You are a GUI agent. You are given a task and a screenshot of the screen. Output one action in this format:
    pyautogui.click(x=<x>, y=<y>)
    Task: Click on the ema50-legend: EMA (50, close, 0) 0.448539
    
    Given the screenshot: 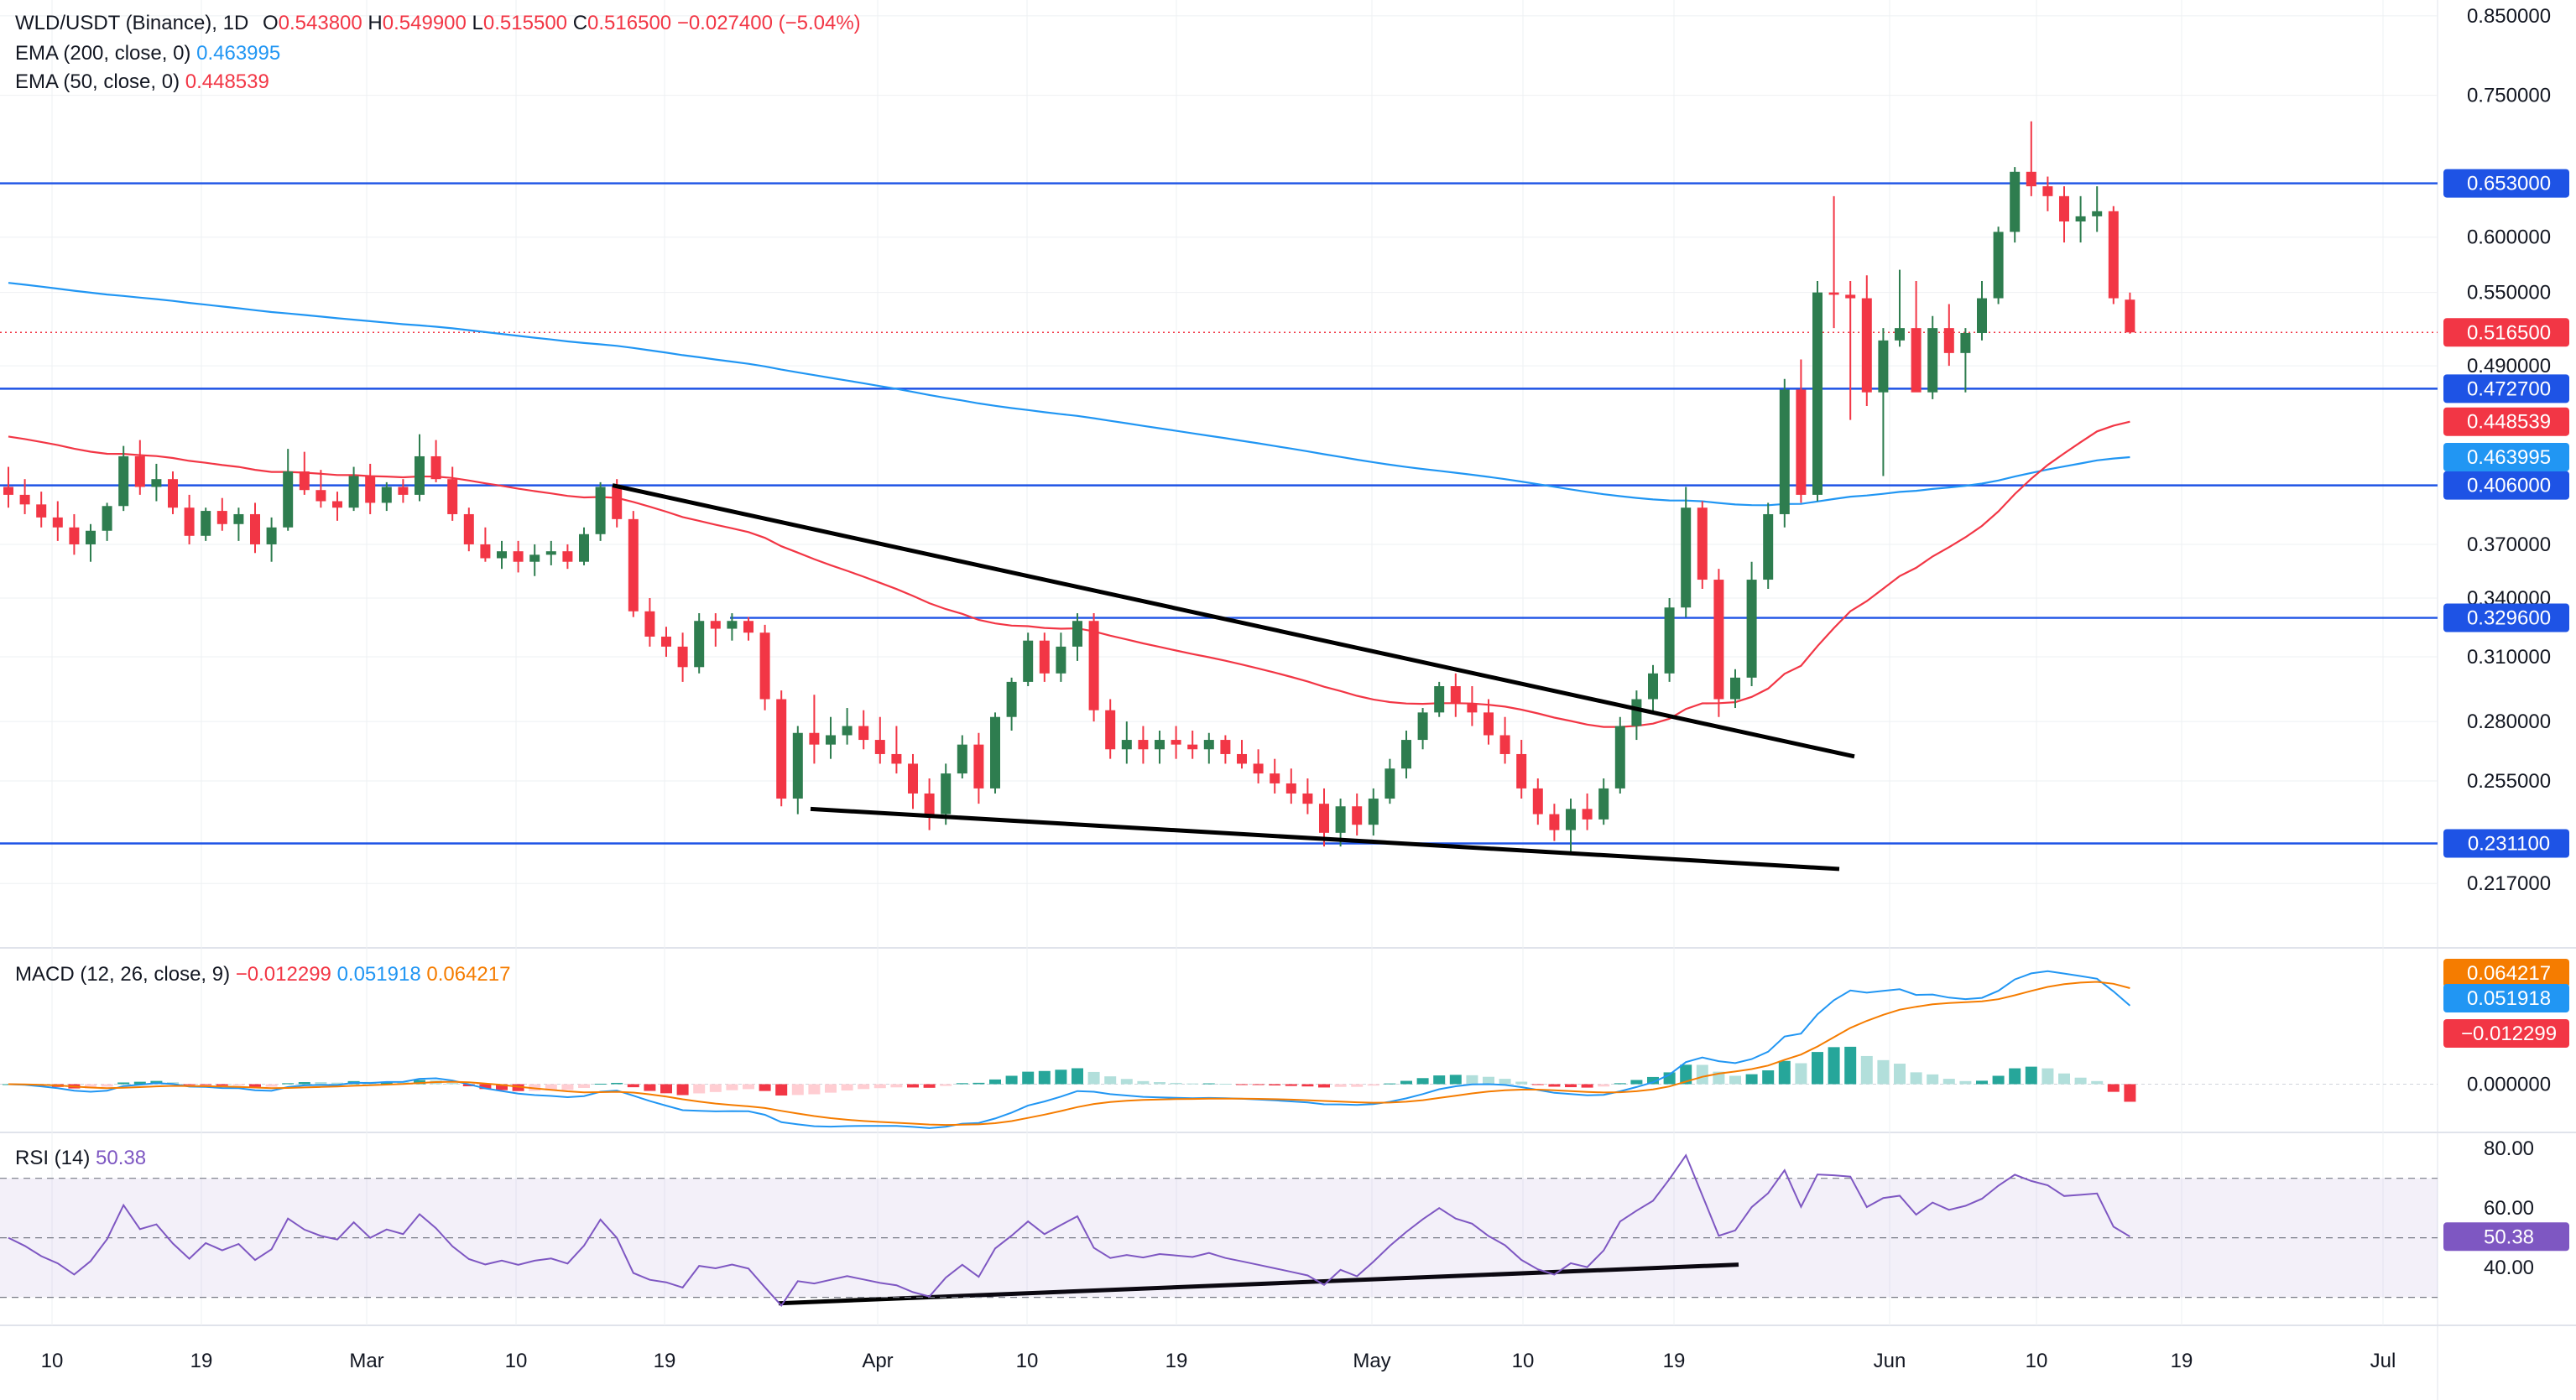 What is the action you would take?
    pyautogui.click(x=142, y=82)
    